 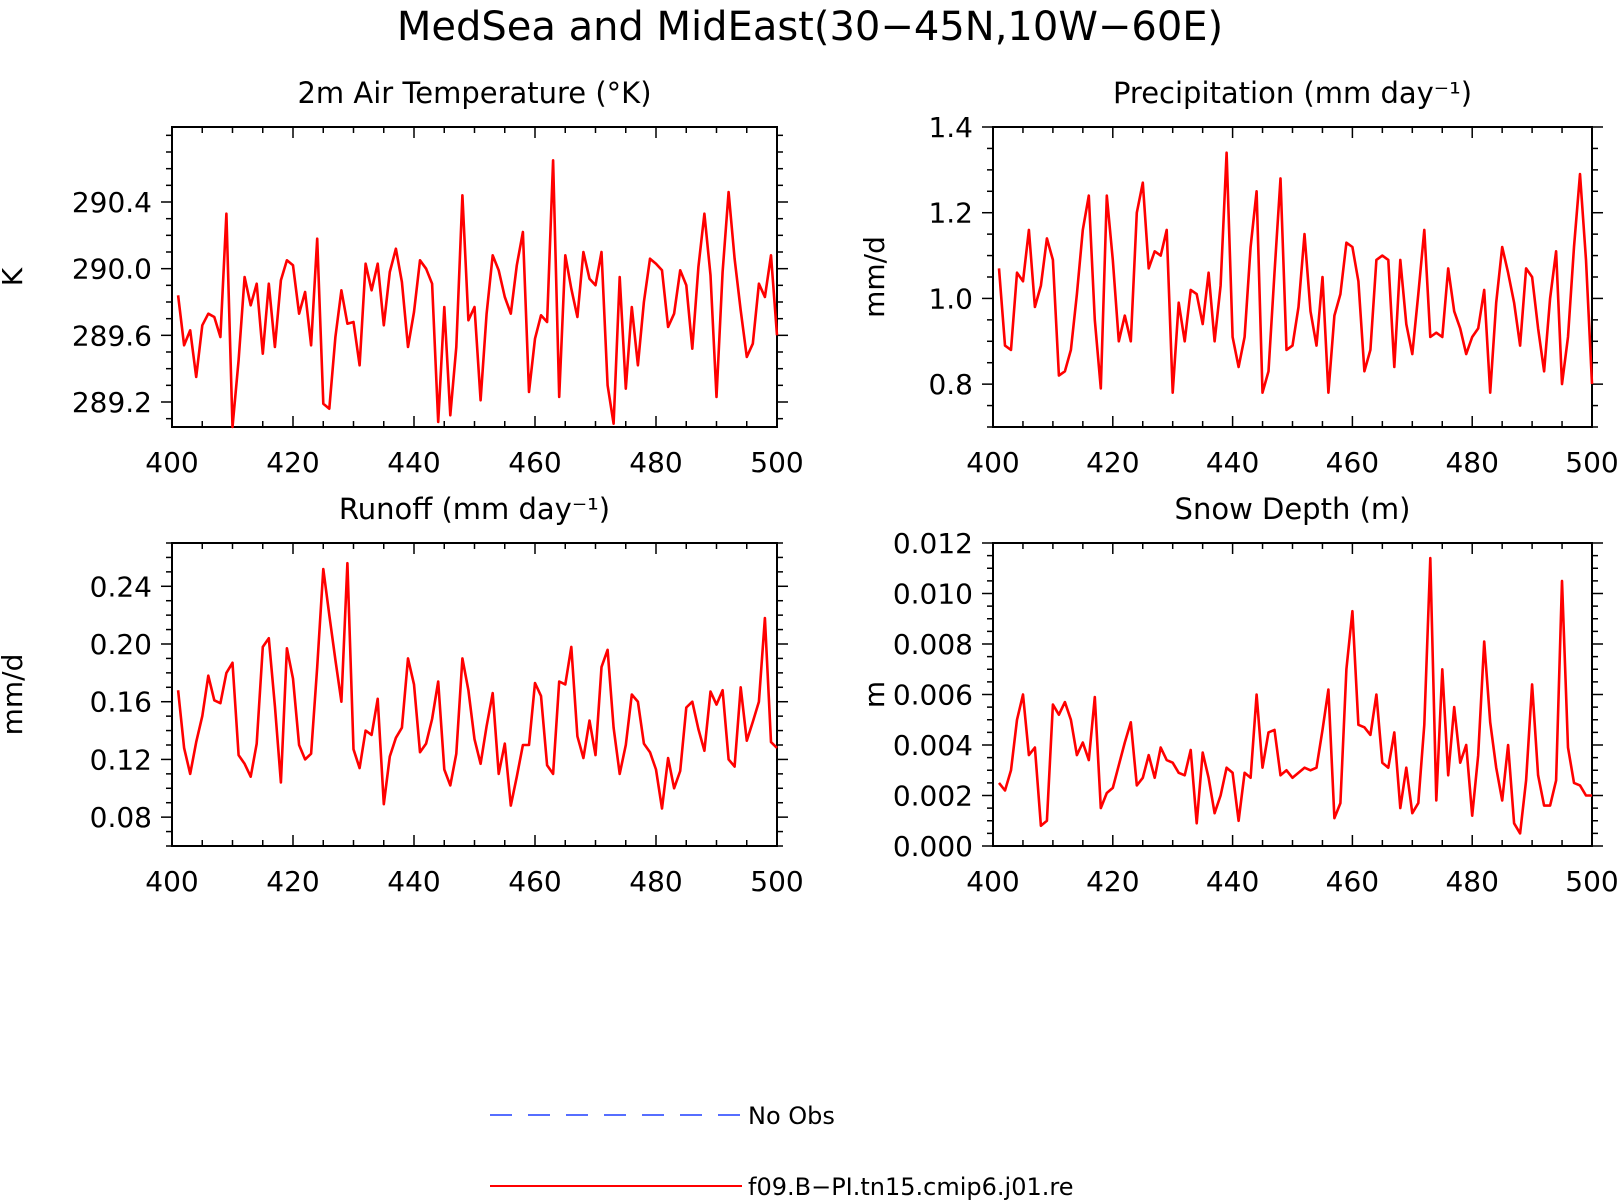 I want to click on legend-label-model: f09.B−PI.tn15.cmip6.j01.re, so click(x=910, y=1187).